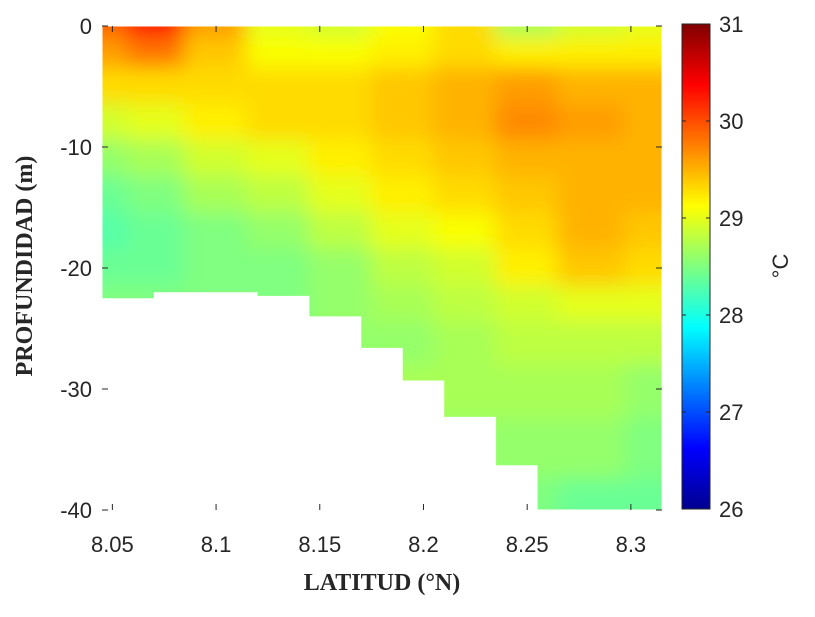 Image resolution: width=815 pixels, height=617 pixels. I want to click on colorbar-tick-label: 29, so click(731, 218).